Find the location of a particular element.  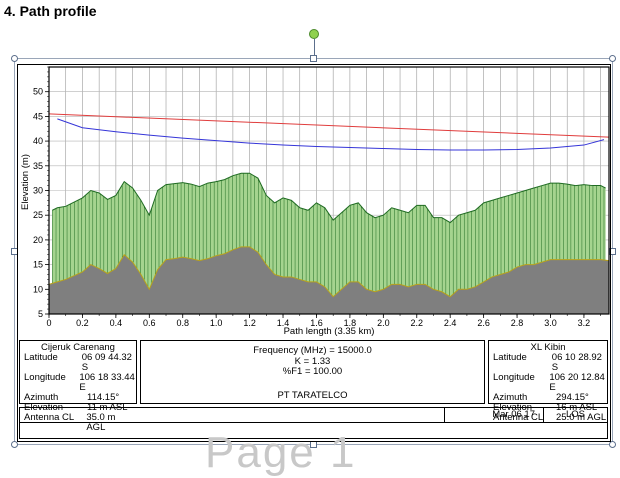

site-right-row-key: Latitude is located at coordinates (510, 357).